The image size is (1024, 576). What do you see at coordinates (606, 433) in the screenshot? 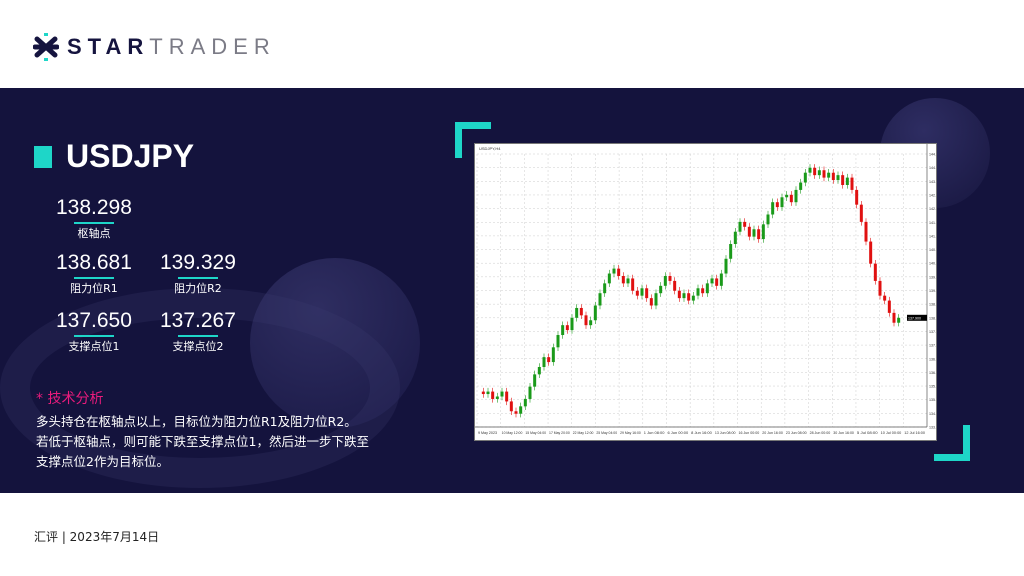
I see `x-tick-label: 25 May 04:00` at bounding box center [606, 433].